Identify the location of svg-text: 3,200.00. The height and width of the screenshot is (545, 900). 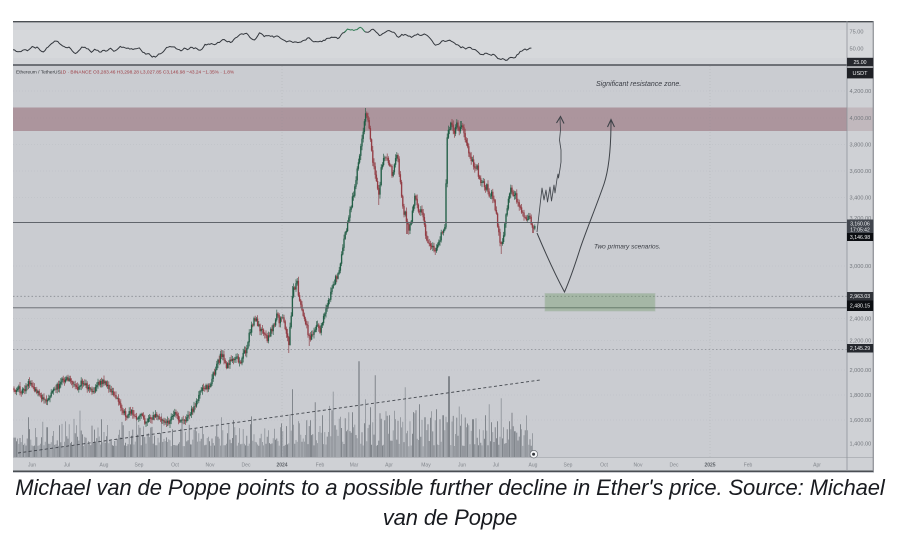
(861, 219).